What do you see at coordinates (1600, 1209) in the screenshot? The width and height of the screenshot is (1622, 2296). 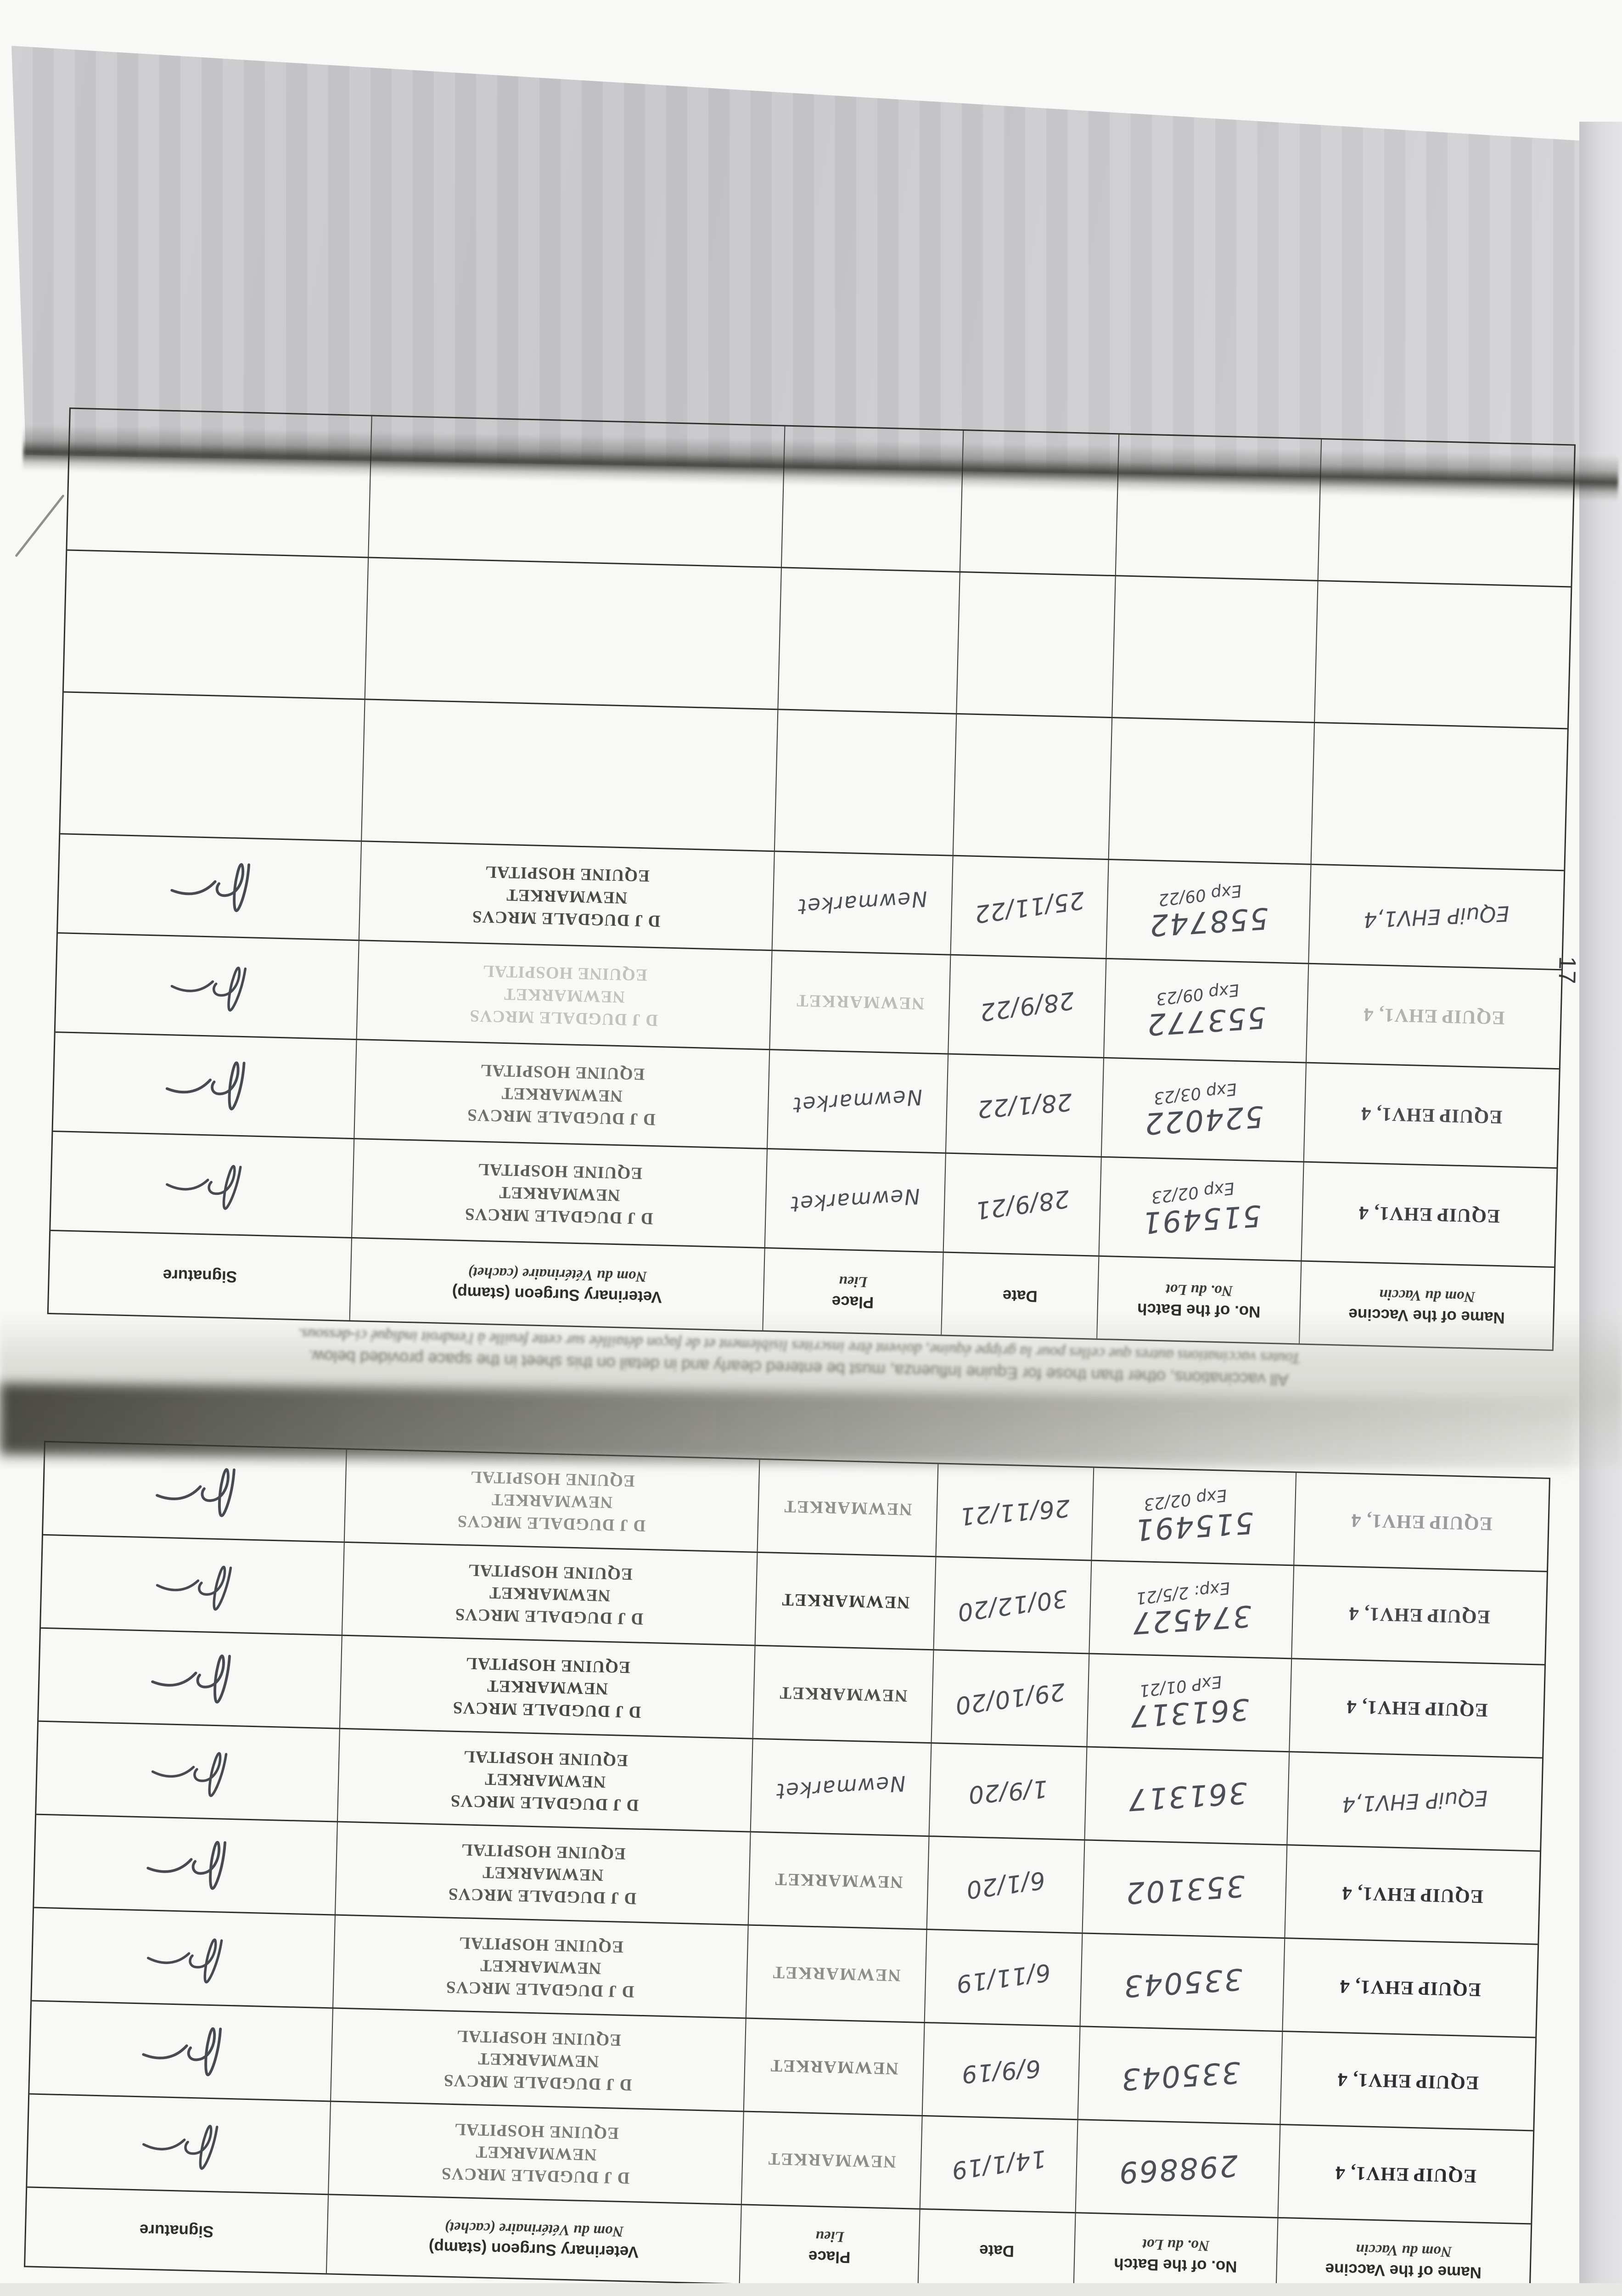 I see `right-scanner-edge` at bounding box center [1600, 1209].